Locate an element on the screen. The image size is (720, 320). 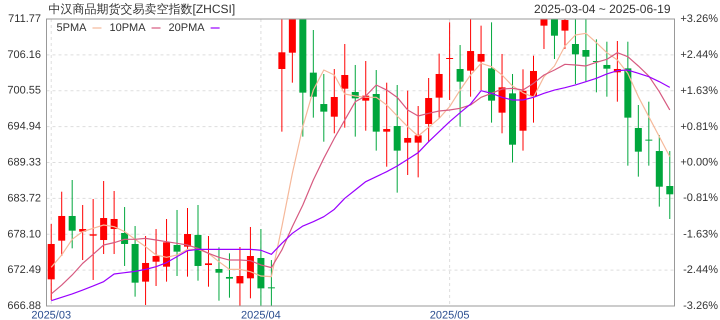
y-tick: 683.72 is located at coordinates (24, 198).